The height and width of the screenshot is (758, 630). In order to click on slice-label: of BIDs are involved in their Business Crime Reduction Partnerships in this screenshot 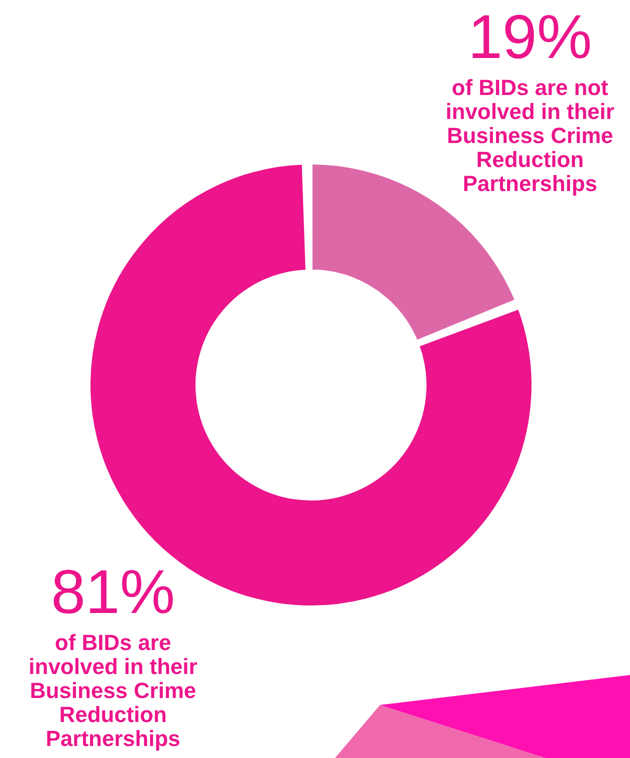, I will do `click(113, 690)`.